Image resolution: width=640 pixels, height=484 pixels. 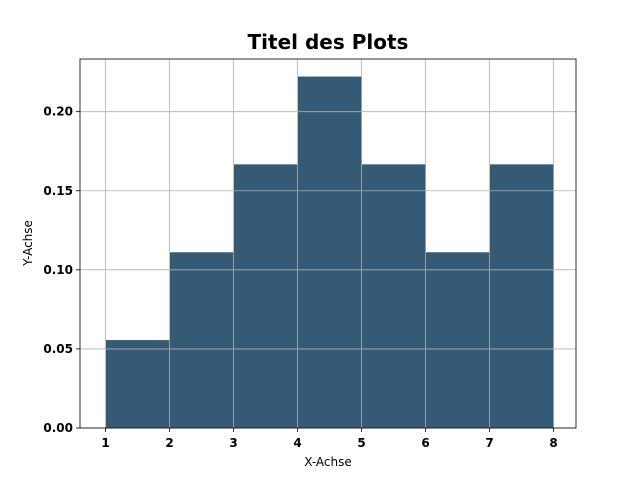 I want to click on y-tick-label: 0.00, so click(x=58, y=428).